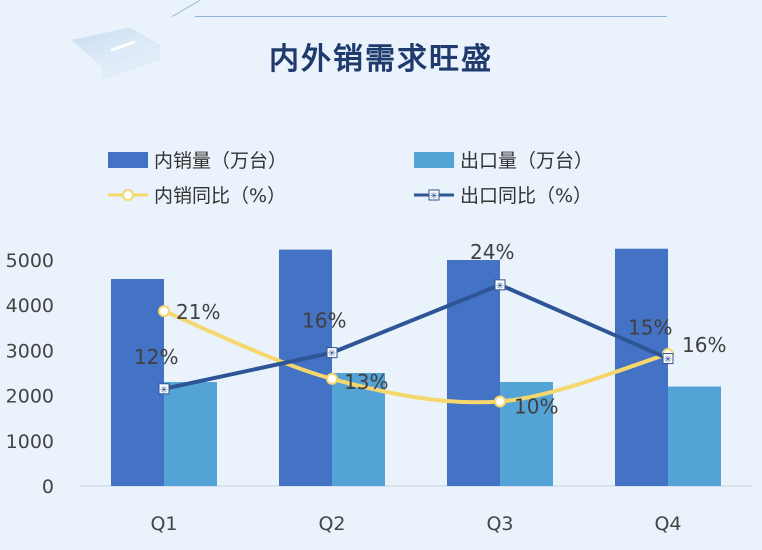 The width and height of the screenshot is (762, 550). What do you see at coordinates (198, 312) in the screenshot?
I see `data-label-domestic-yoy: 21%` at bounding box center [198, 312].